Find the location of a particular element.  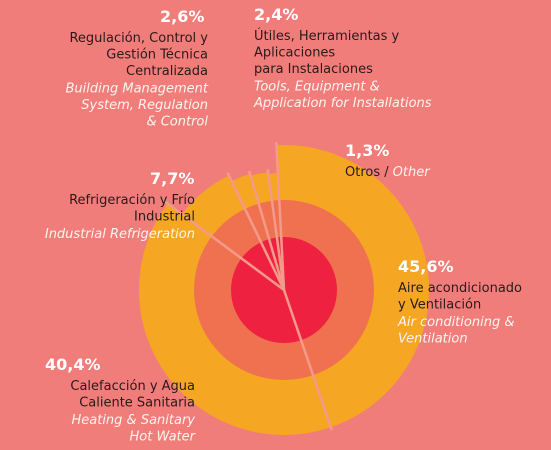

value-label: 1,3% is located at coordinates (367, 150).